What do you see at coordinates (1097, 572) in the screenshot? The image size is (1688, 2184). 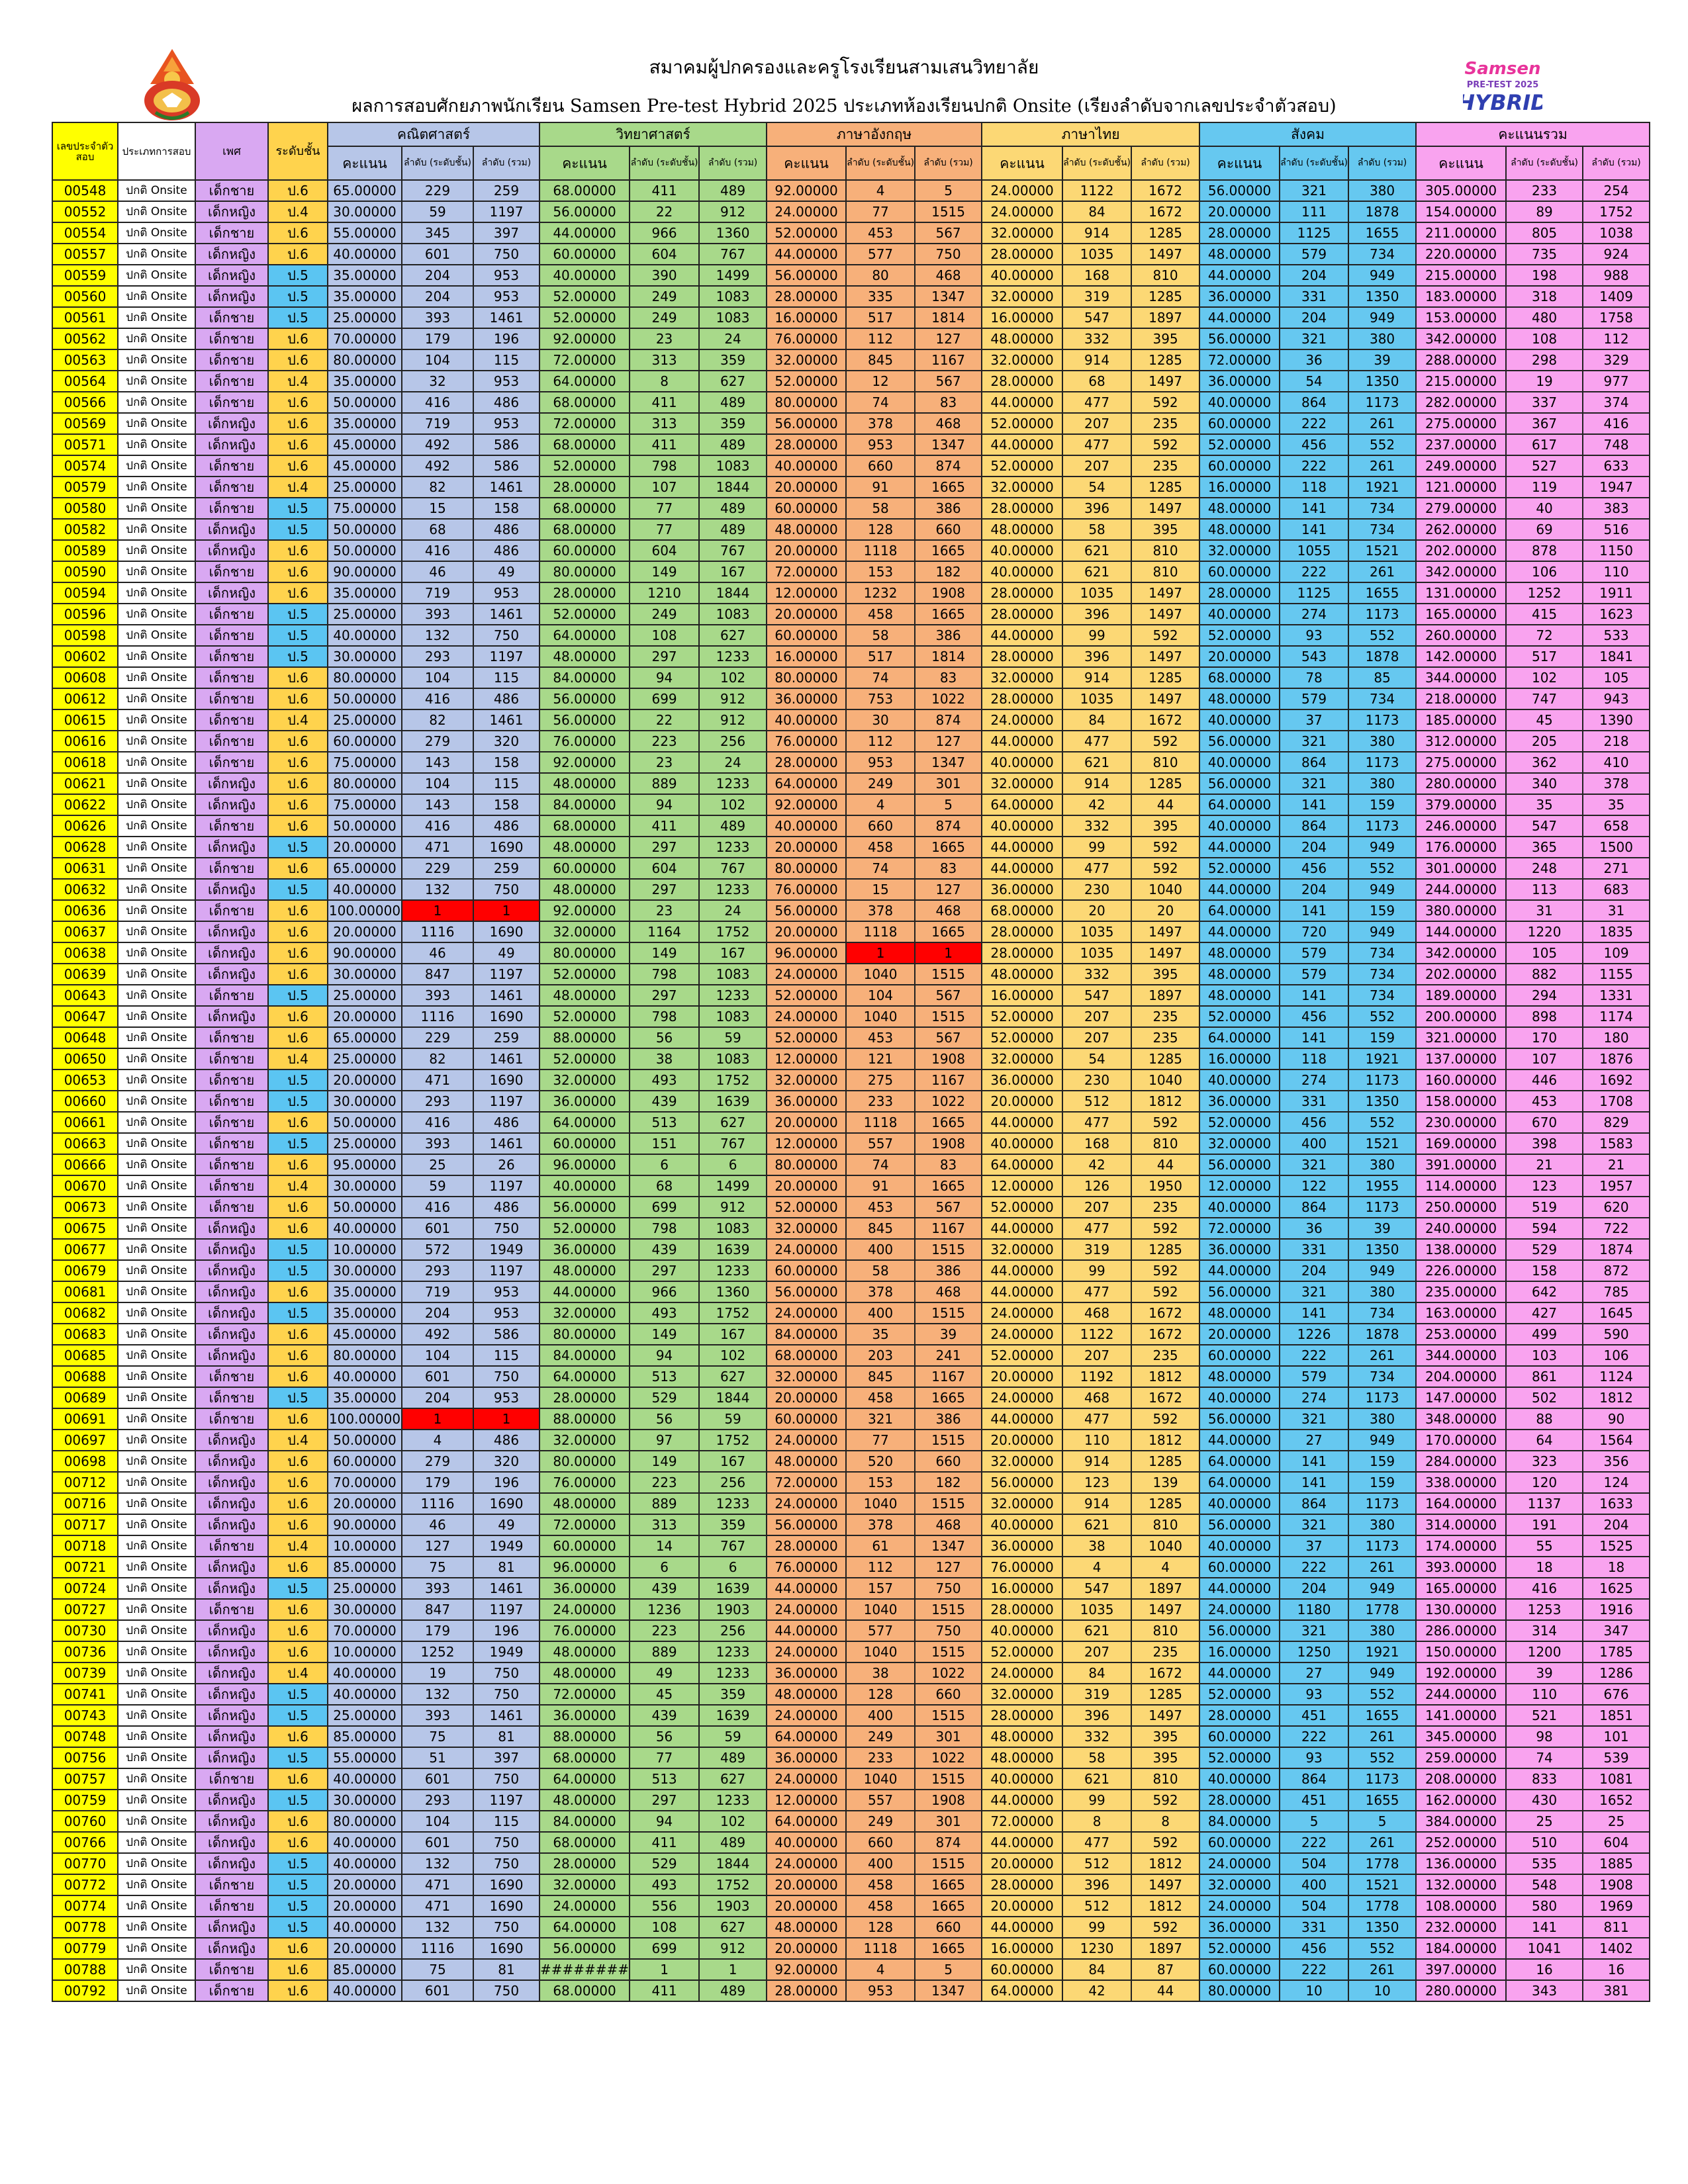 I see `thai-rank-grade-cell: 621` at bounding box center [1097, 572].